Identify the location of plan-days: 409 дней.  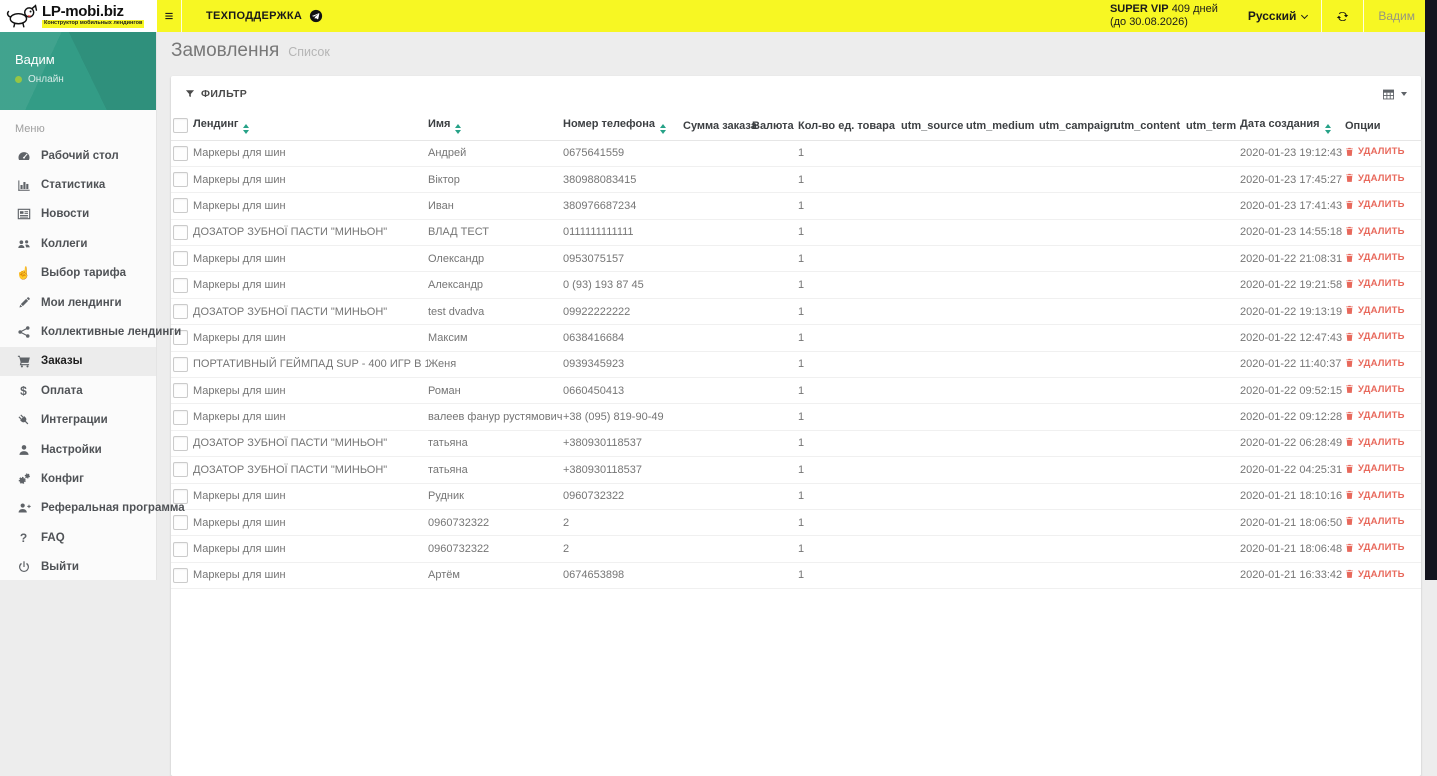
(1195, 9).